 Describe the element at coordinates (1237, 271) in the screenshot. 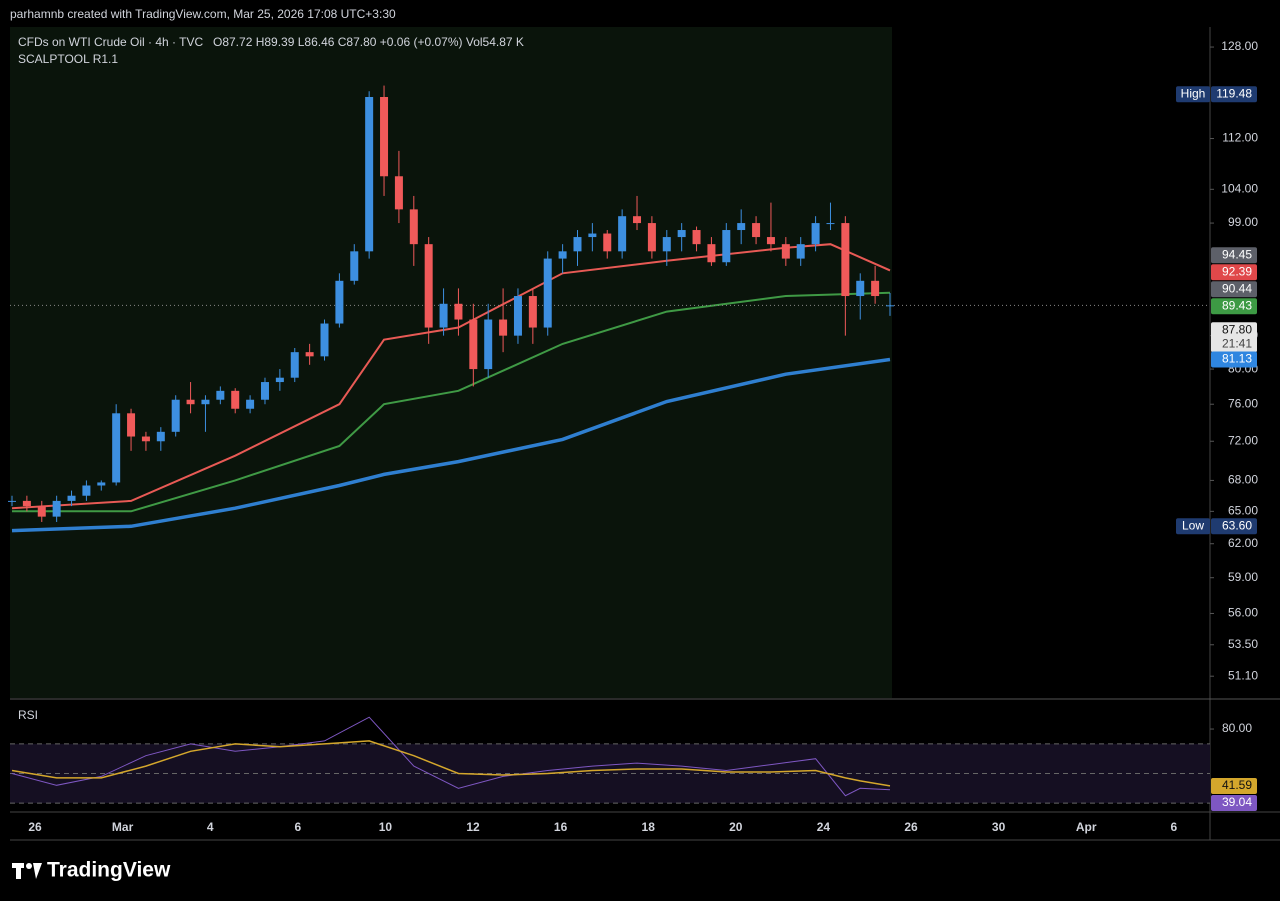

I see `price-label: 92.39` at that location.